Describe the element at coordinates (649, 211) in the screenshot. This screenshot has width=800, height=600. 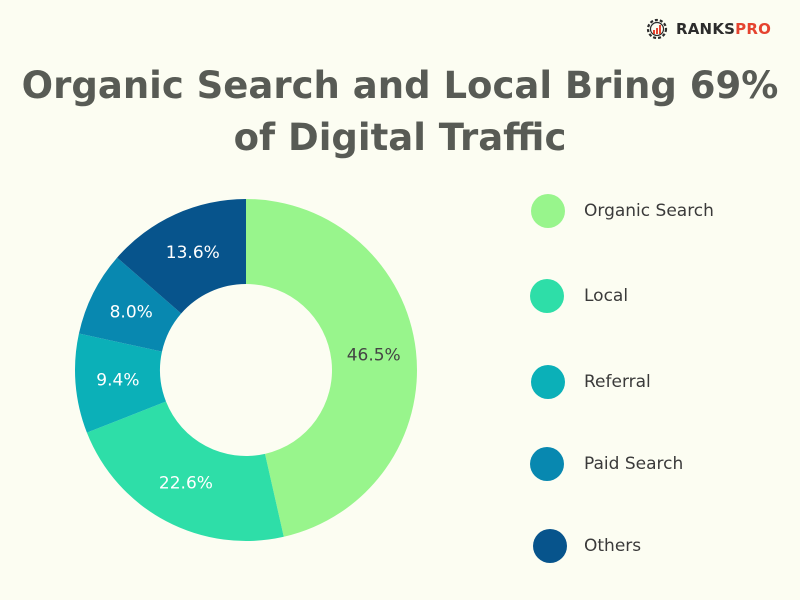
I see `legend-label-organic-search: Organic Search` at that location.